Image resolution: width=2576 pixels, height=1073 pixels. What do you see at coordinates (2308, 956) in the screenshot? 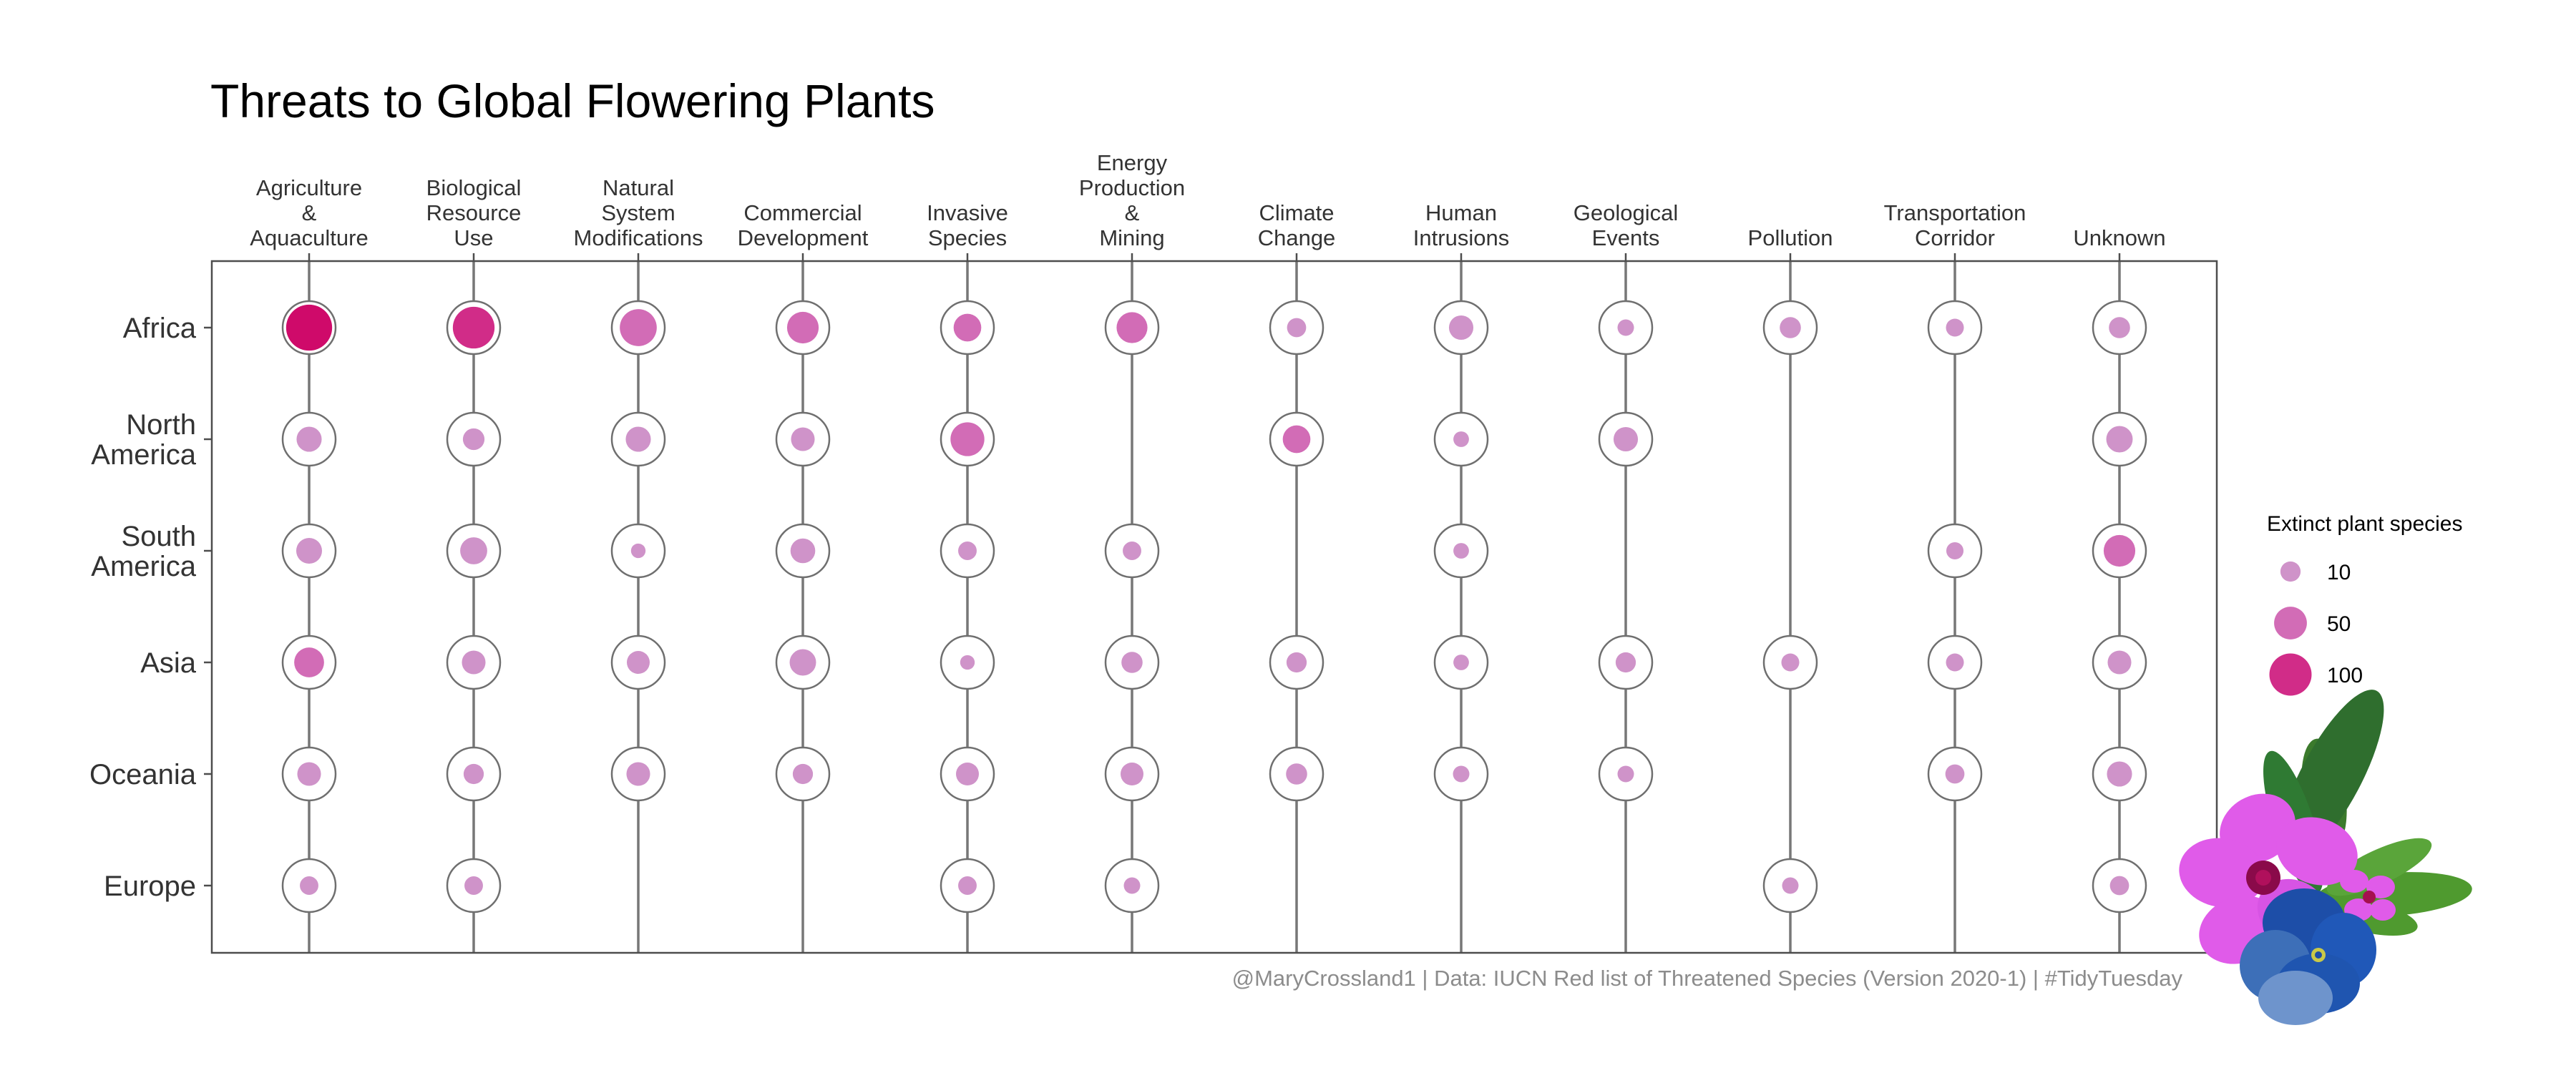
I see `blue-flower` at bounding box center [2308, 956].